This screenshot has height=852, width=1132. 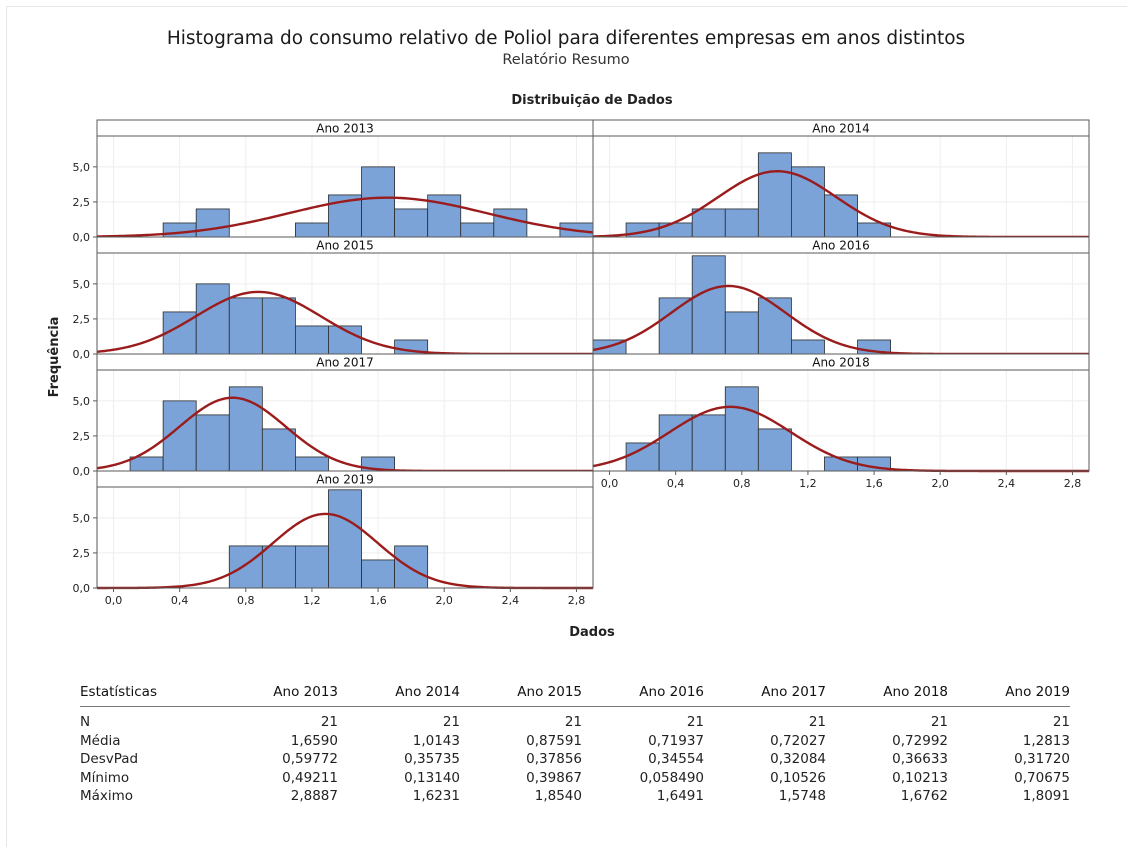 What do you see at coordinates (671, 777) in the screenshot?
I see `table-cell: 0,058490` at bounding box center [671, 777].